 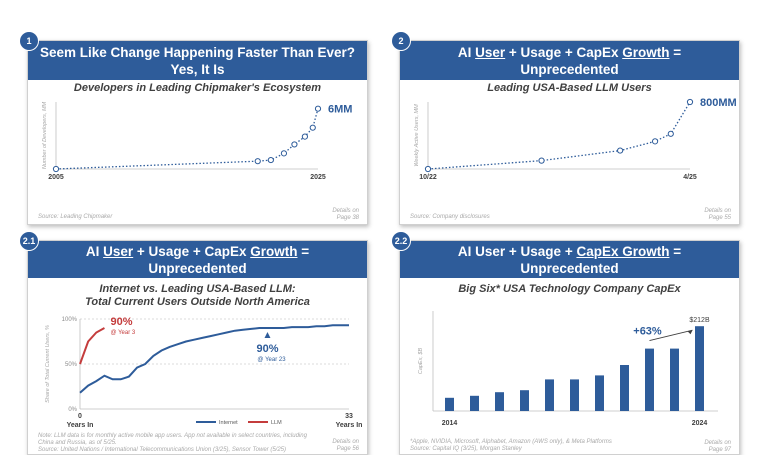 I want to click on panel-subtitle: Big Six* USA Technology Company CapEx, so click(x=569, y=289).